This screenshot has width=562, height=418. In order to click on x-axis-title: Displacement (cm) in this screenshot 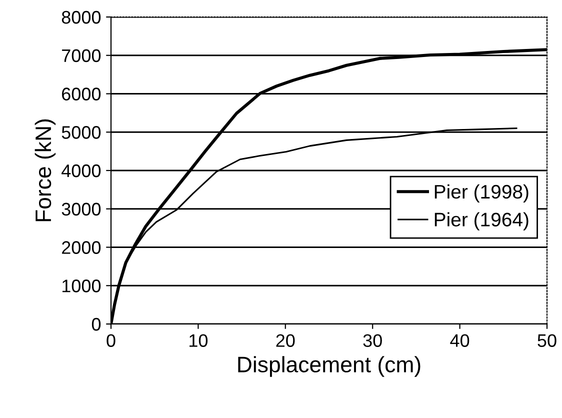, I will do `click(329, 366)`.